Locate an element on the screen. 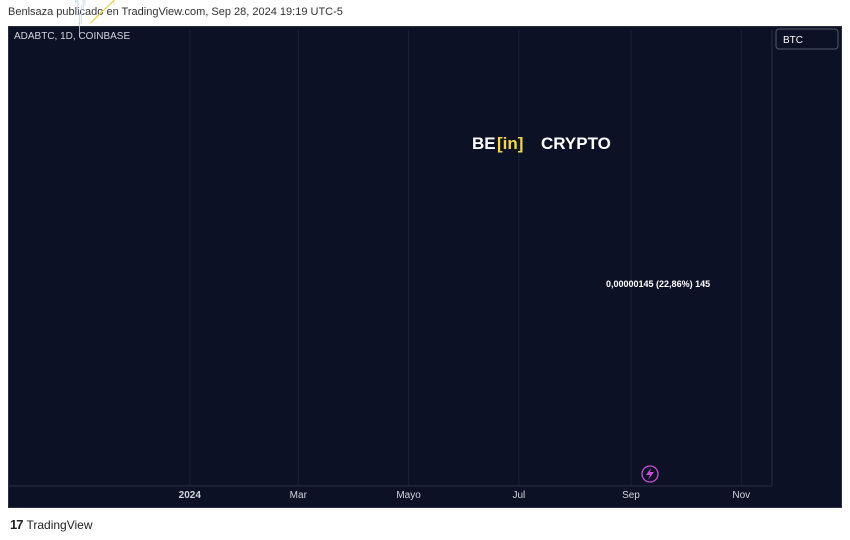 The height and width of the screenshot is (540, 850). candles is located at coordinates (95, 17).